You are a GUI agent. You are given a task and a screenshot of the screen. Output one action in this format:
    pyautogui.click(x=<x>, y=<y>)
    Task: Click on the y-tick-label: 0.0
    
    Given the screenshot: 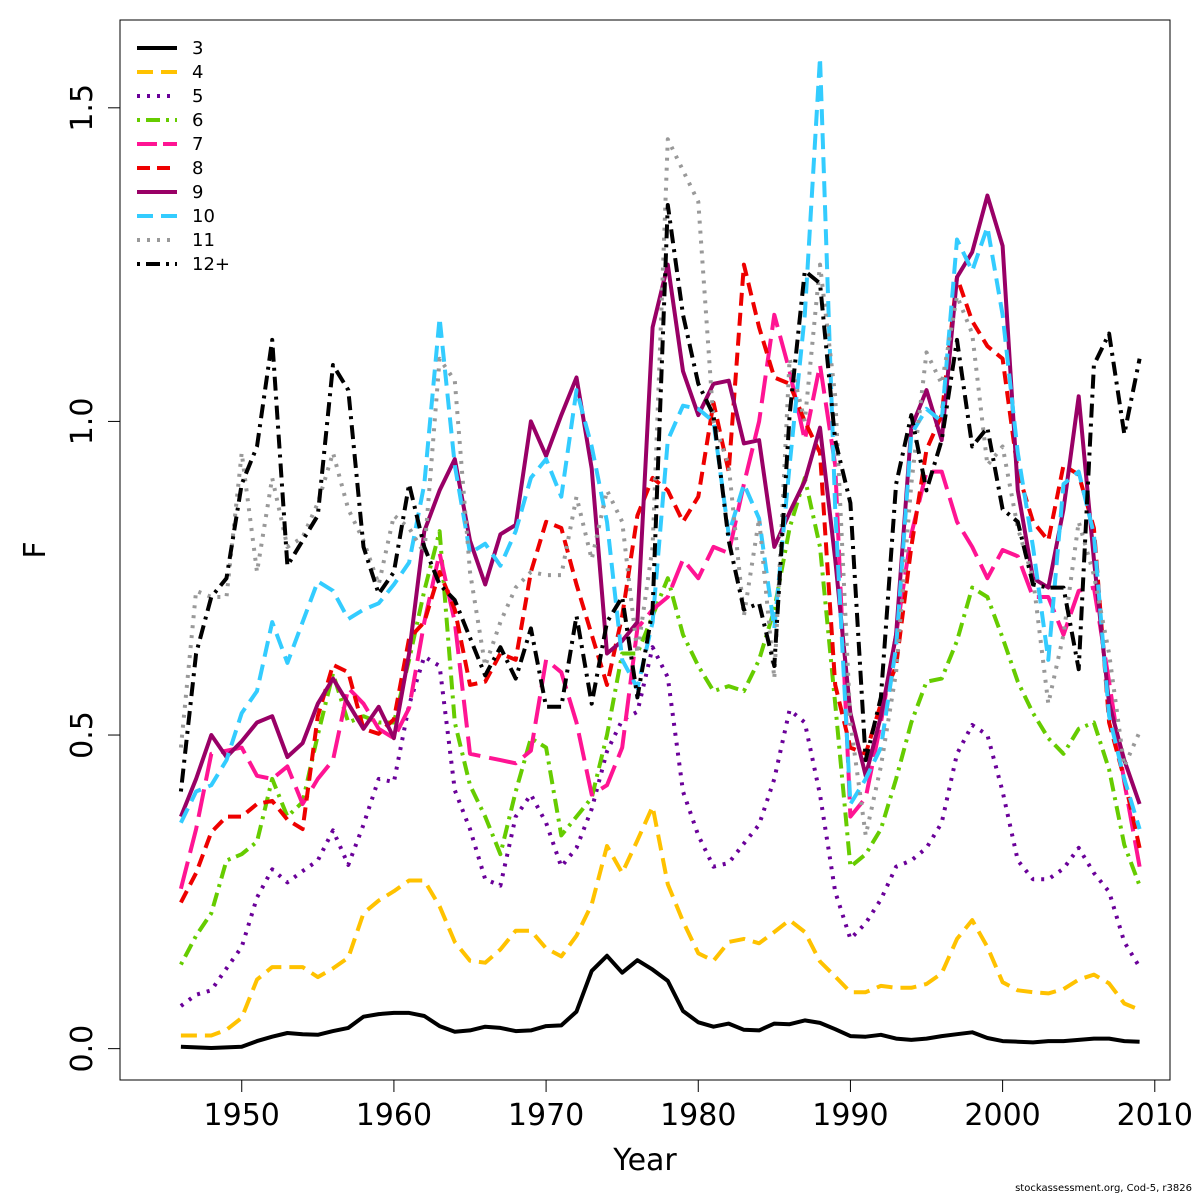 What is the action you would take?
    pyautogui.click(x=82, y=1049)
    